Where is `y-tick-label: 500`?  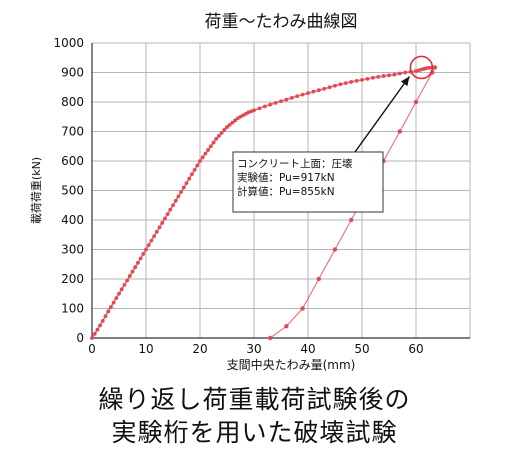
y-tick-label: 500 is located at coordinates (72, 191).